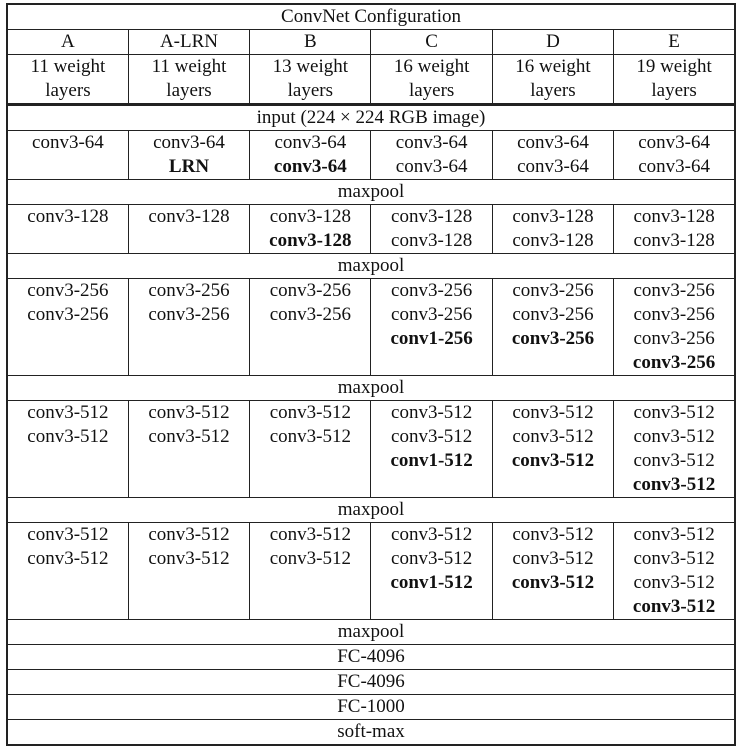  I want to click on layer-row: input (224 × 224 RGB image), so click(371, 117).